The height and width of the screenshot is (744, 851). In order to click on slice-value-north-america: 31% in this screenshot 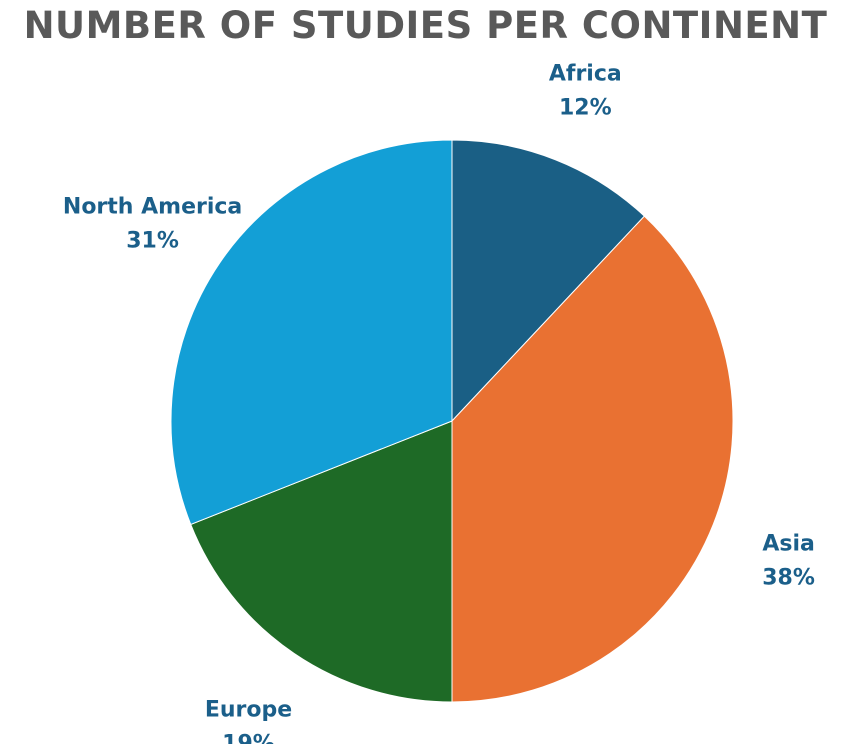, I will do `click(152, 241)`.